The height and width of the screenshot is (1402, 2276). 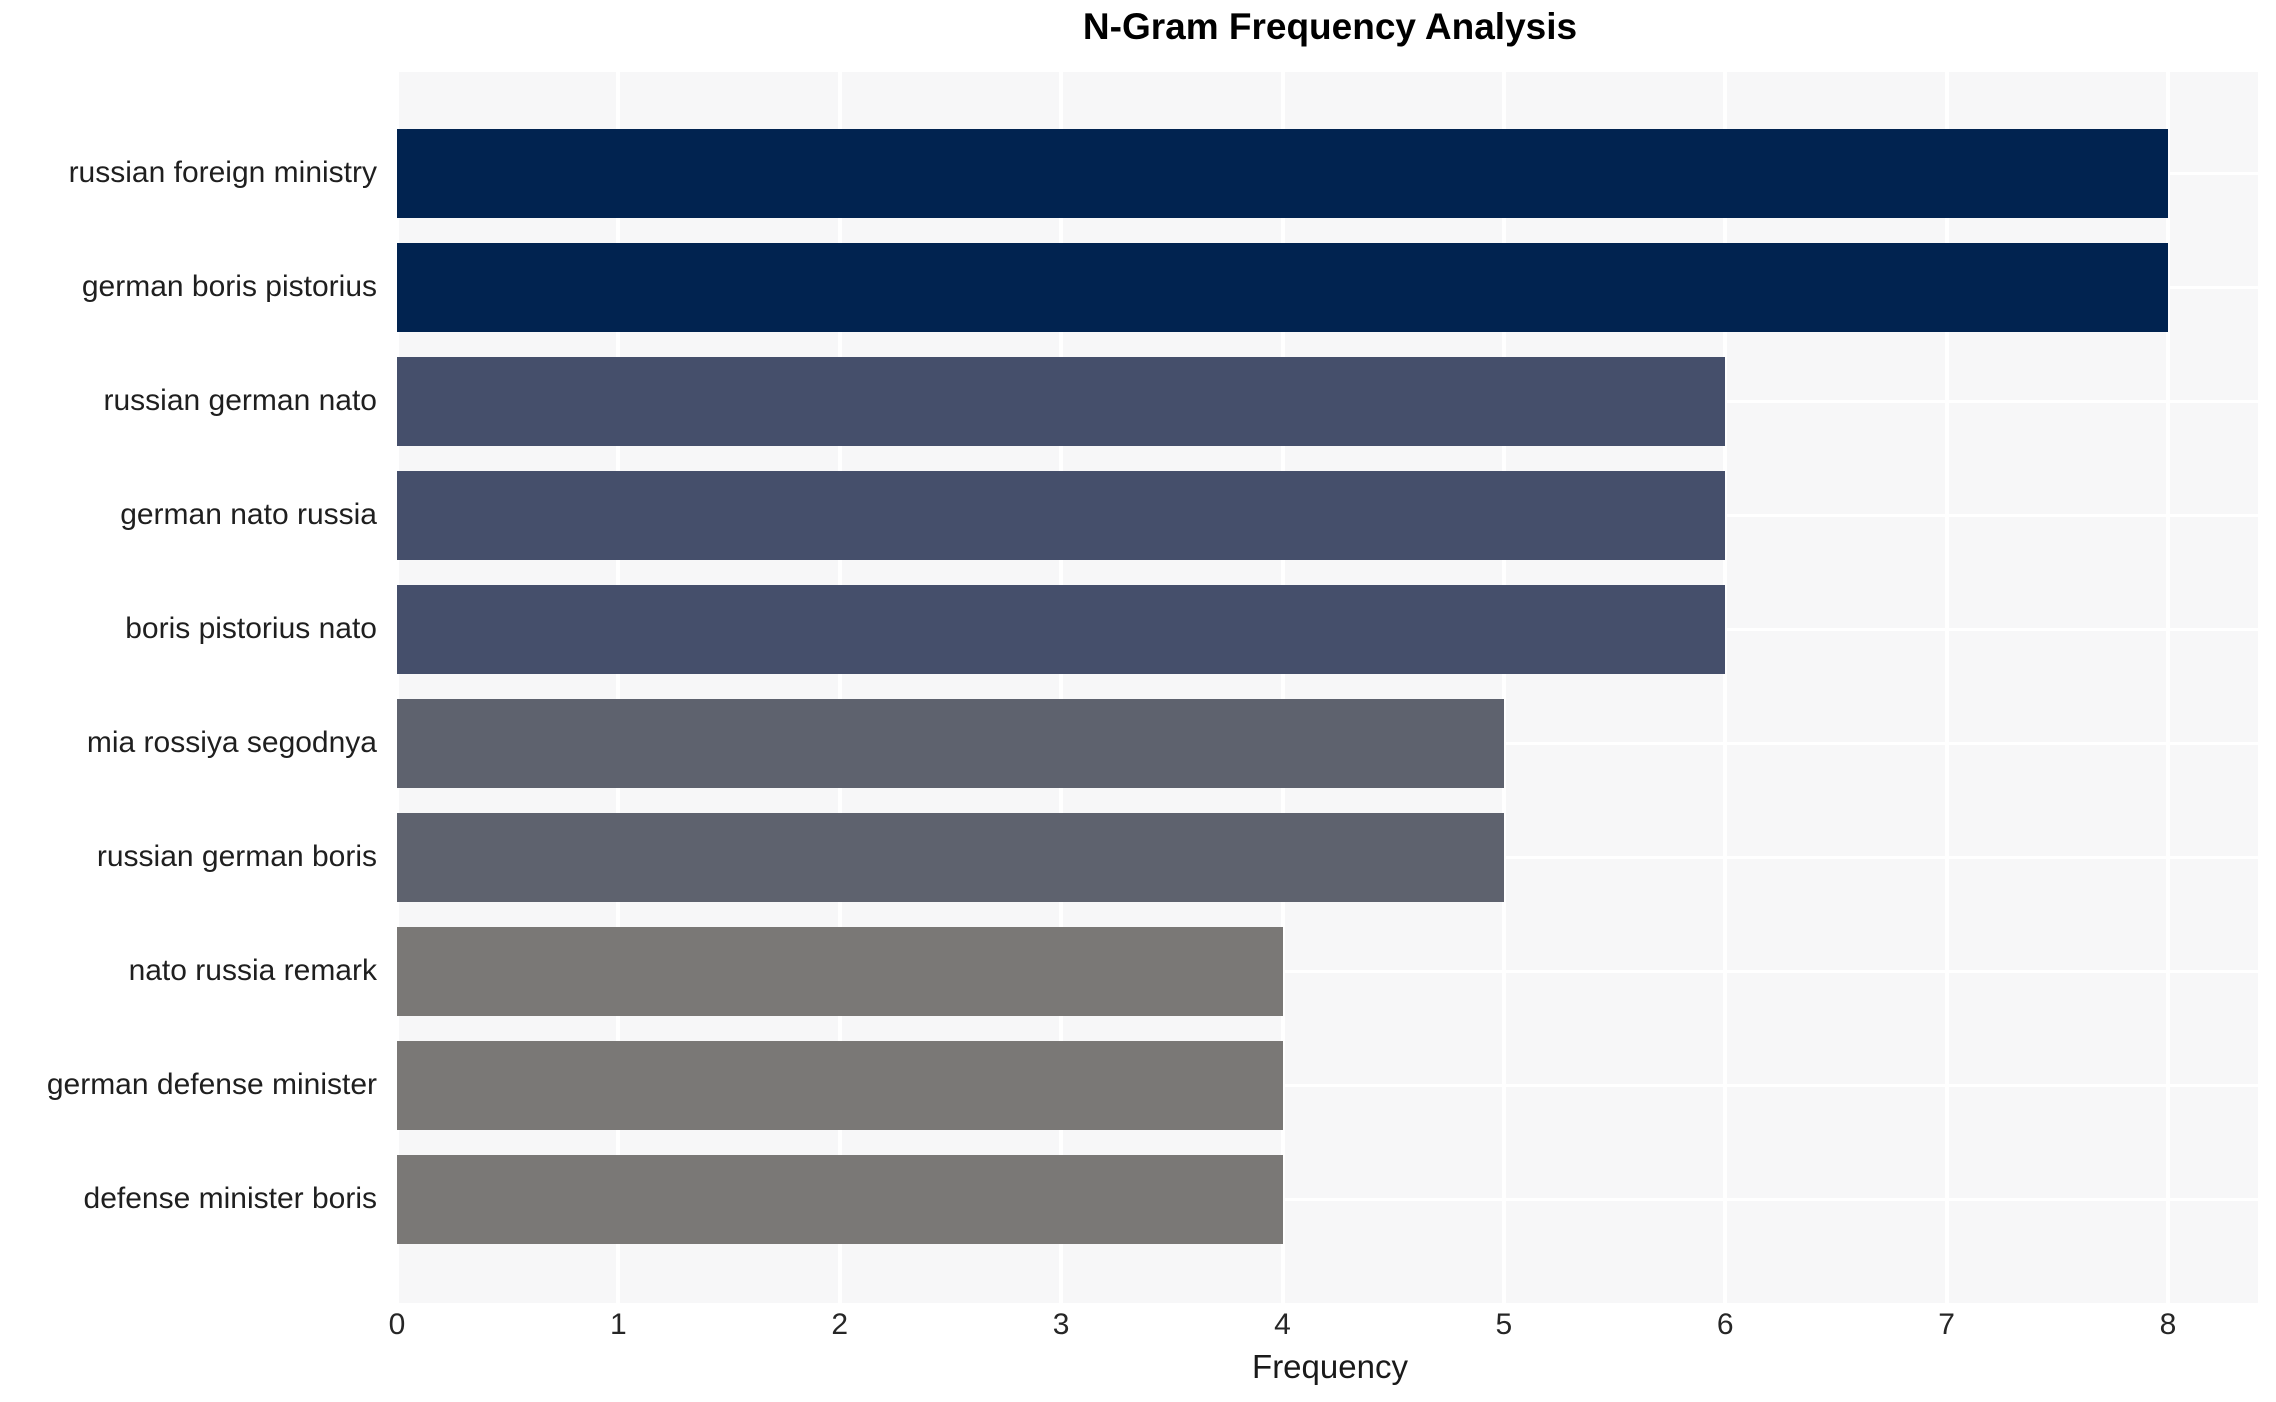 I want to click on category-label: russian german nato, so click(x=240, y=400).